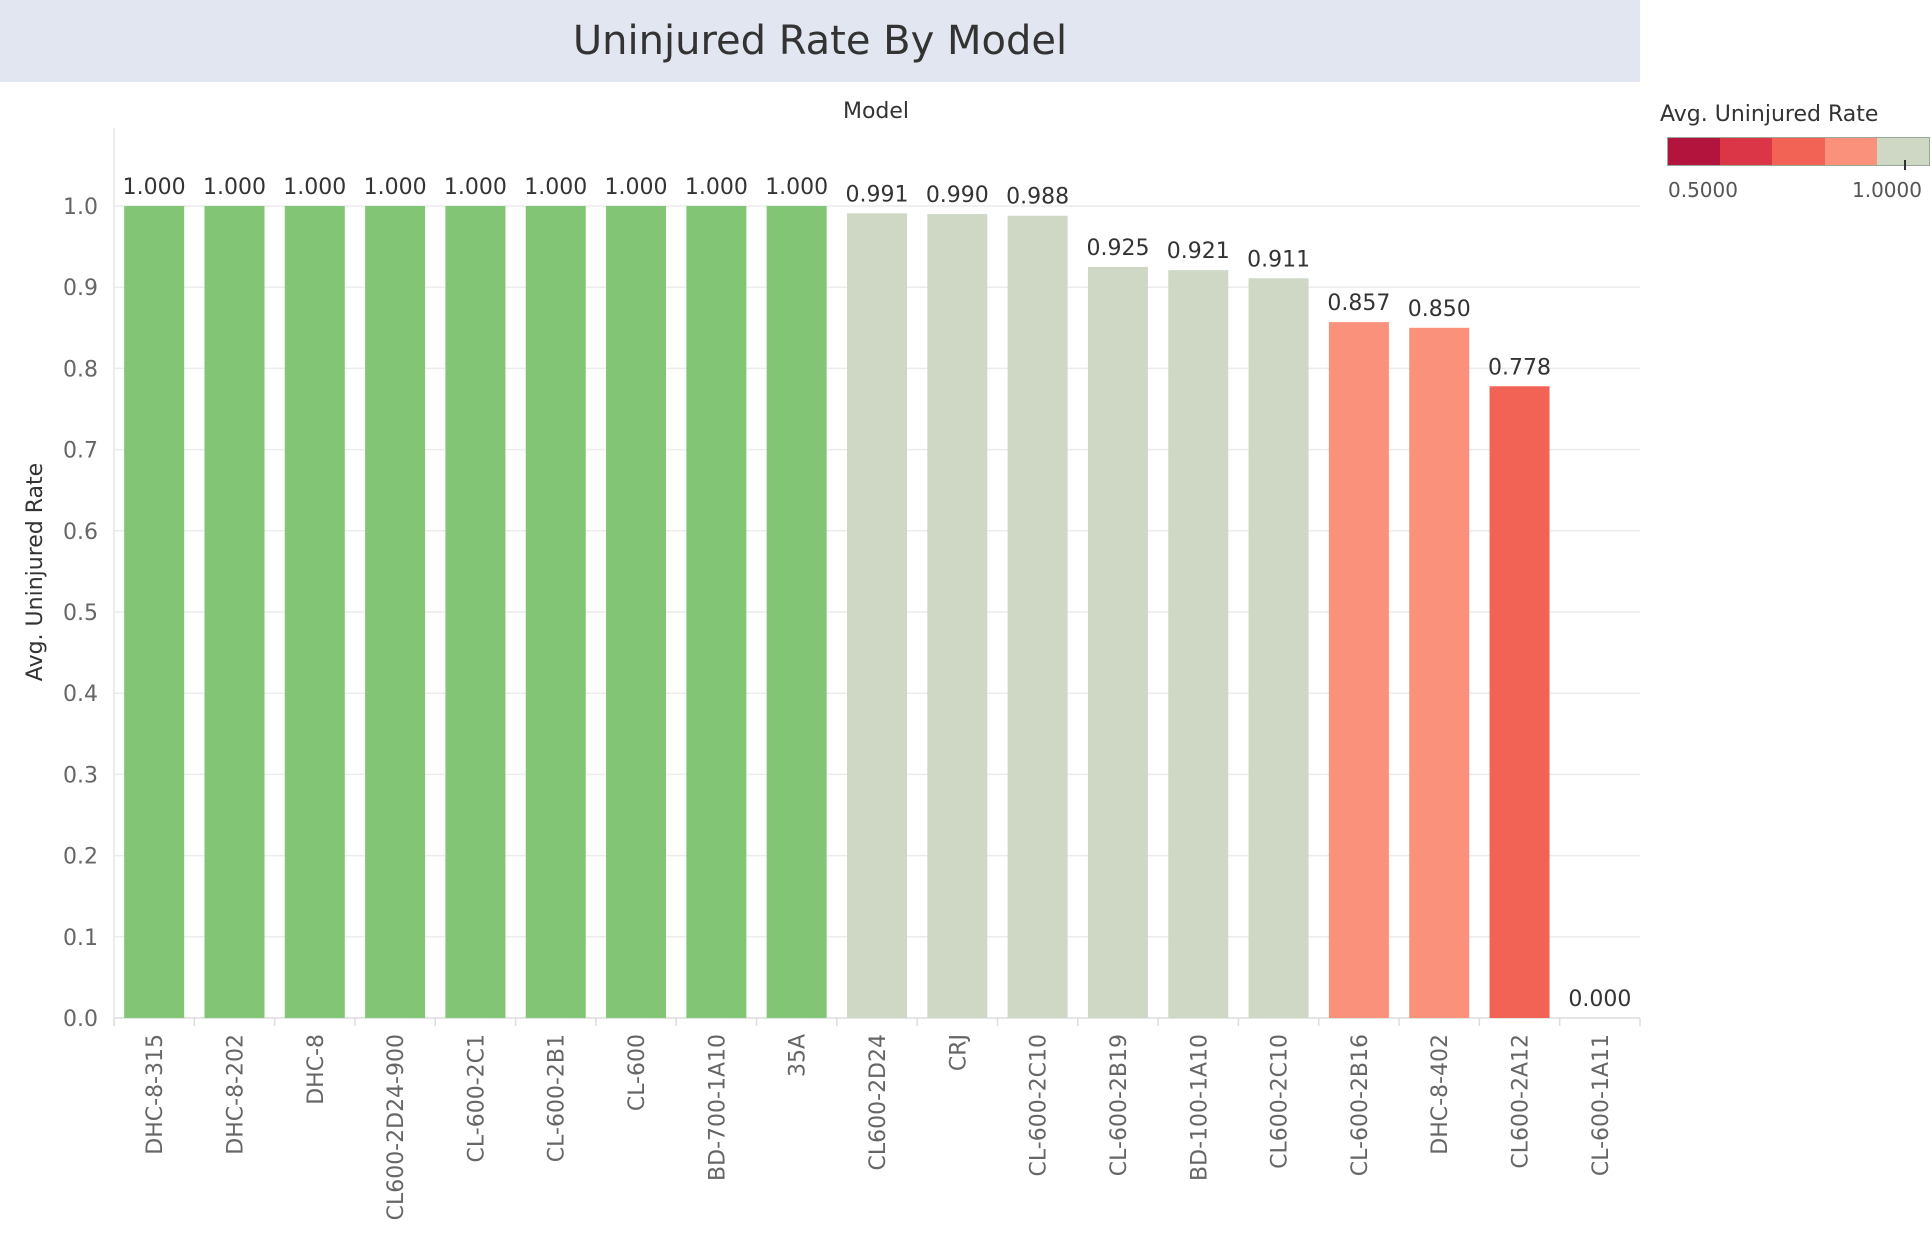  I want to click on bar-value-label: 0.000, so click(1599, 999).